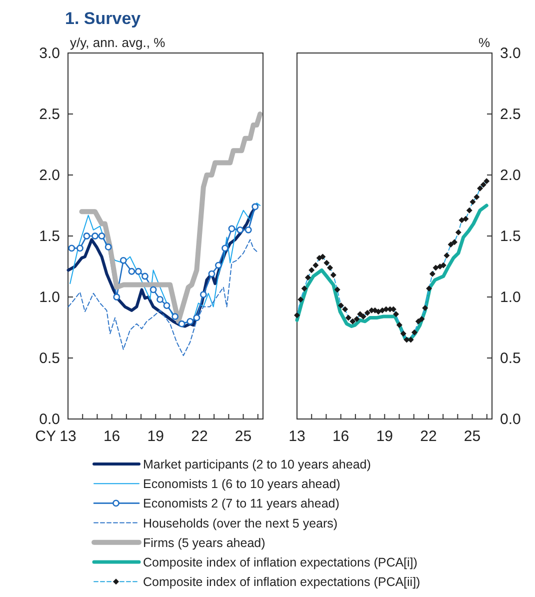  What do you see at coordinates (49, 419) in the screenshot?
I see `y-tick-label: 0.0` at bounding box center [49, 419].